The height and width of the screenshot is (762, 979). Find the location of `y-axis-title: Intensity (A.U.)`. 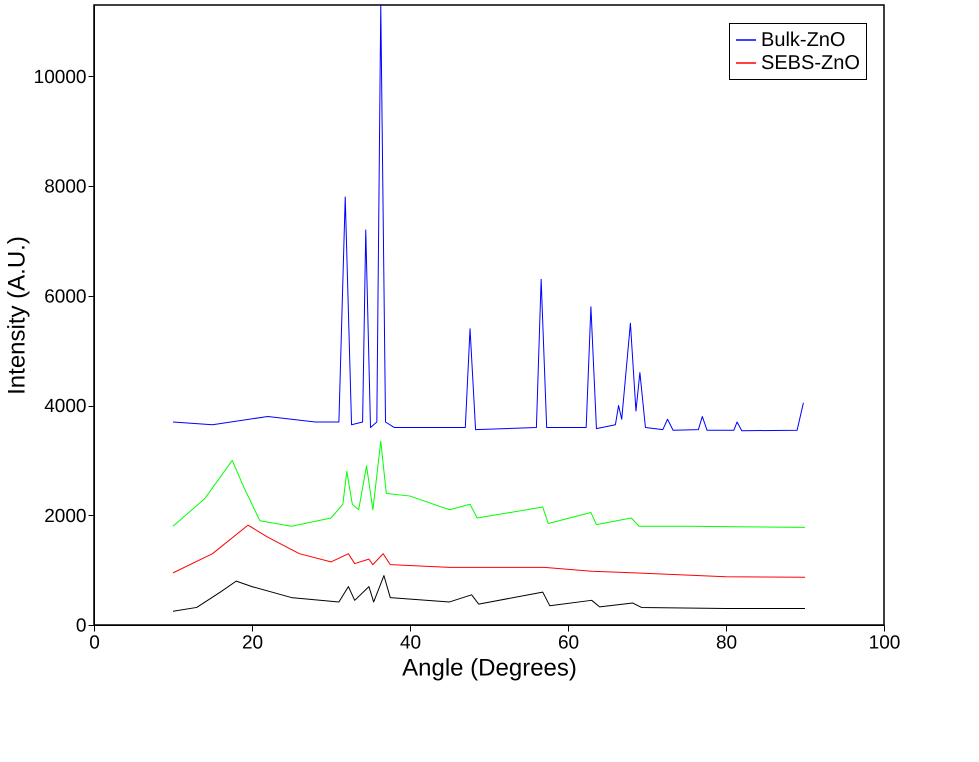

y-axis-title: Intensity (A.U.) is located at coordinates (17, 315).